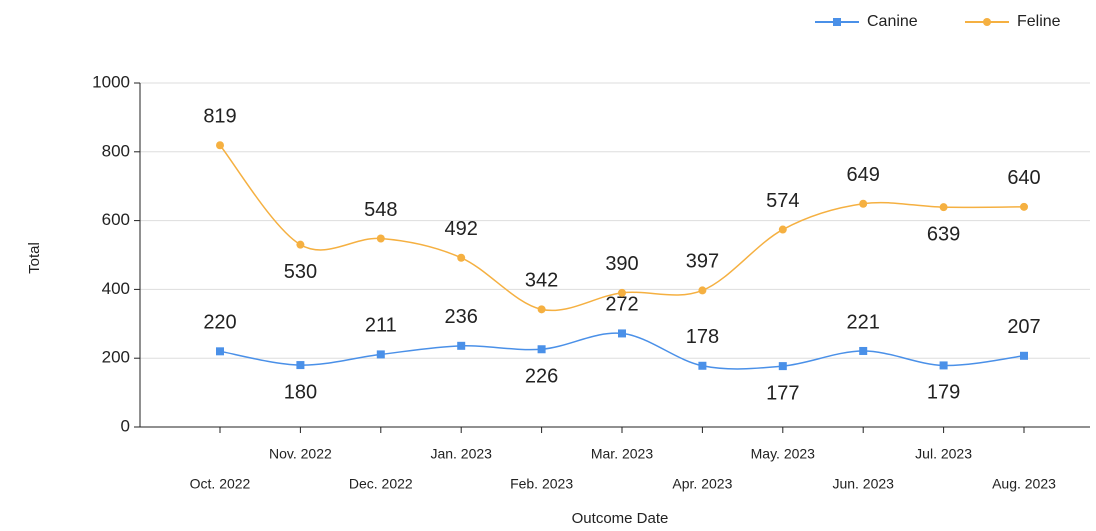  What do you see at coordinates (541, 281) in the screenshot?
I see `data-label: 342` at bounding box center [541, 281].